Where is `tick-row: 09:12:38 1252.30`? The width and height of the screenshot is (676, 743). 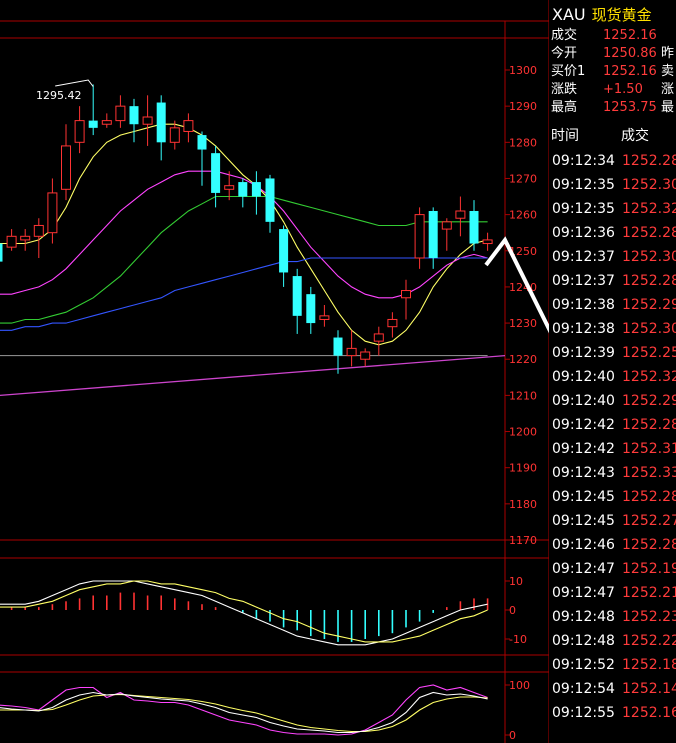
tick-row: 09:12:38 1252.30 is located at coordinates (614, 329).